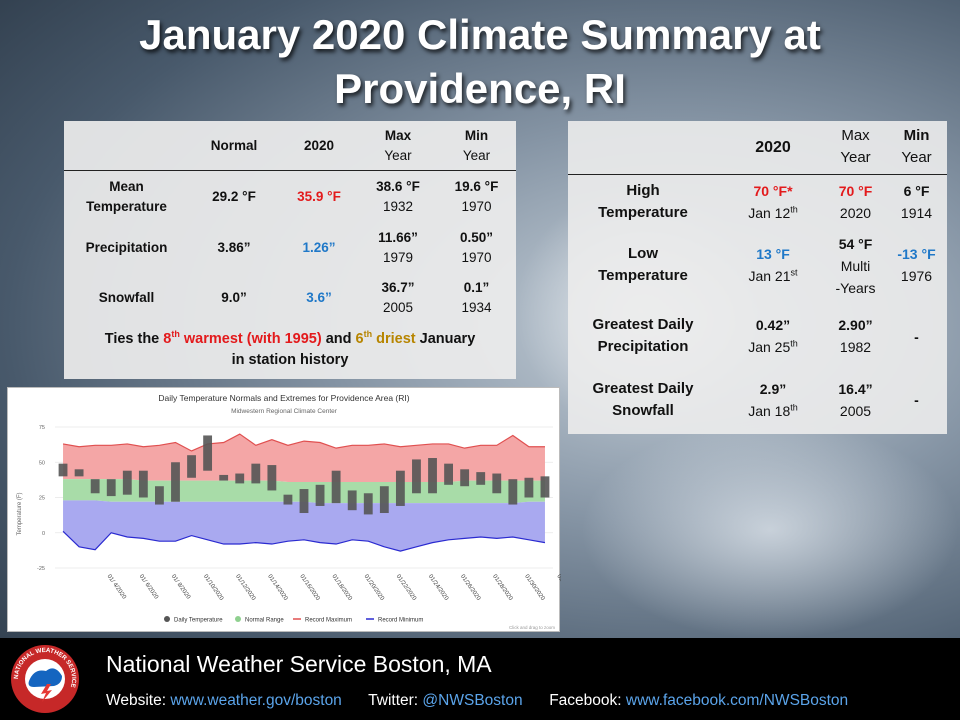 The image size is (960, 720). I want to click on row-label-daily-snow: Greatest Daily Snowfall, so click(643, 399).